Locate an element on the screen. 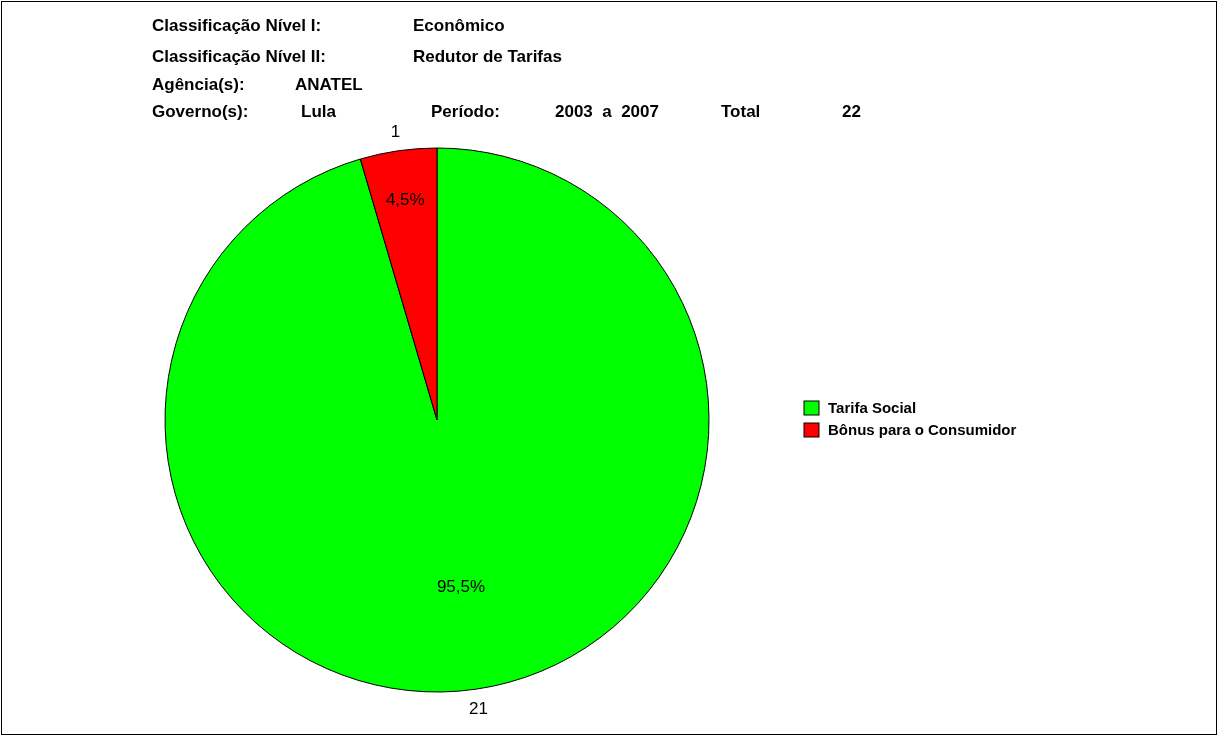  text: ANATEL is located at coordinates (329, 84).